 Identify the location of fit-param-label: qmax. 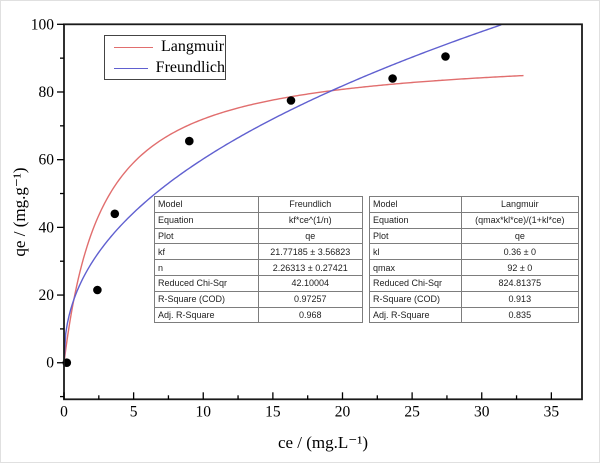
(415, 267).